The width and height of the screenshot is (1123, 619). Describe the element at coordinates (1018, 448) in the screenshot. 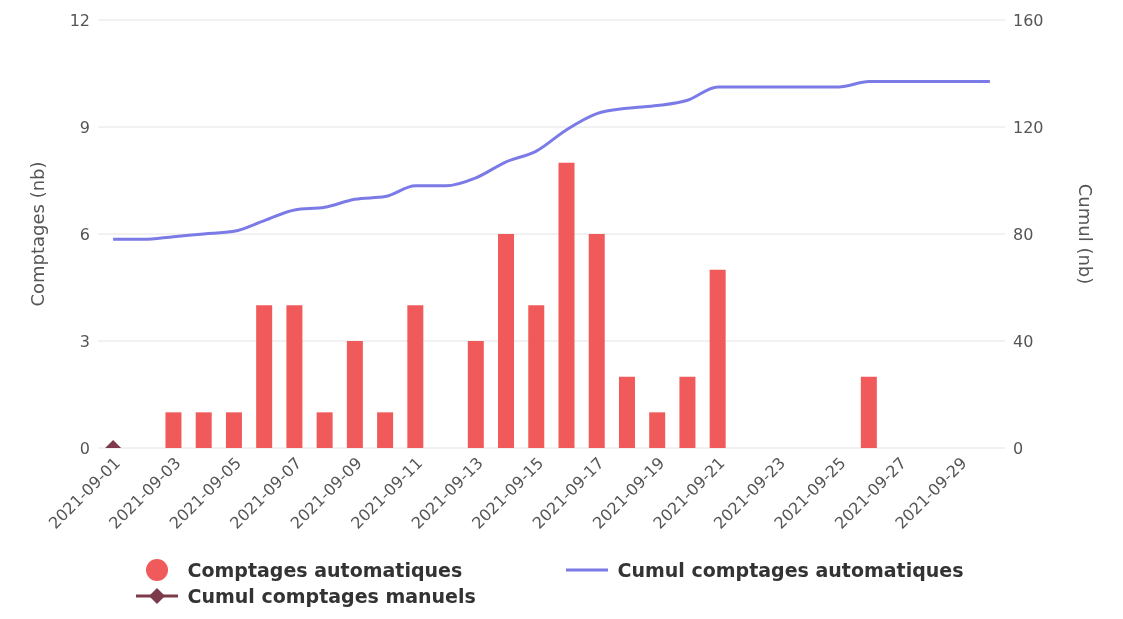

I see `y2-tick-label: 0` at that location.